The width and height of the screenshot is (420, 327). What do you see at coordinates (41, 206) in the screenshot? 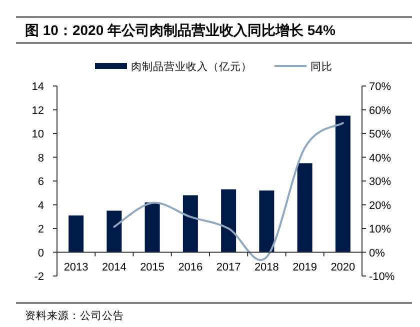
I see `y-tick-label: 4` at bounding box center [41, 206].